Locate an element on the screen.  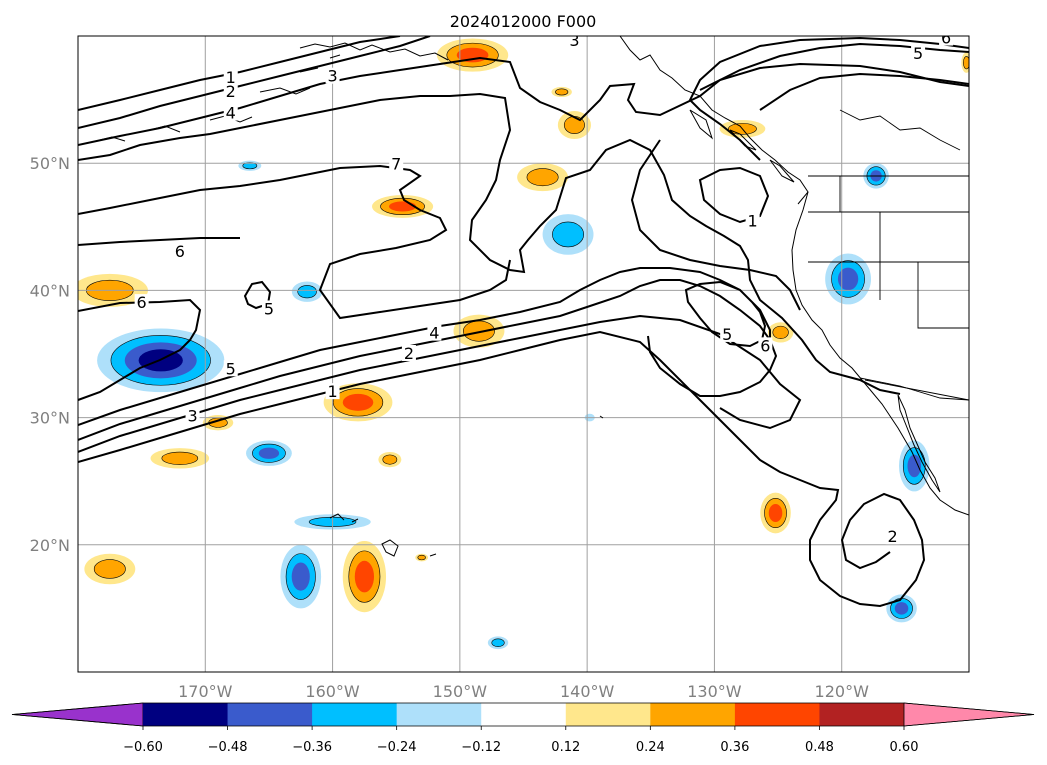
map-title: 2024012000 F000 is located at coordinates (523, 21).